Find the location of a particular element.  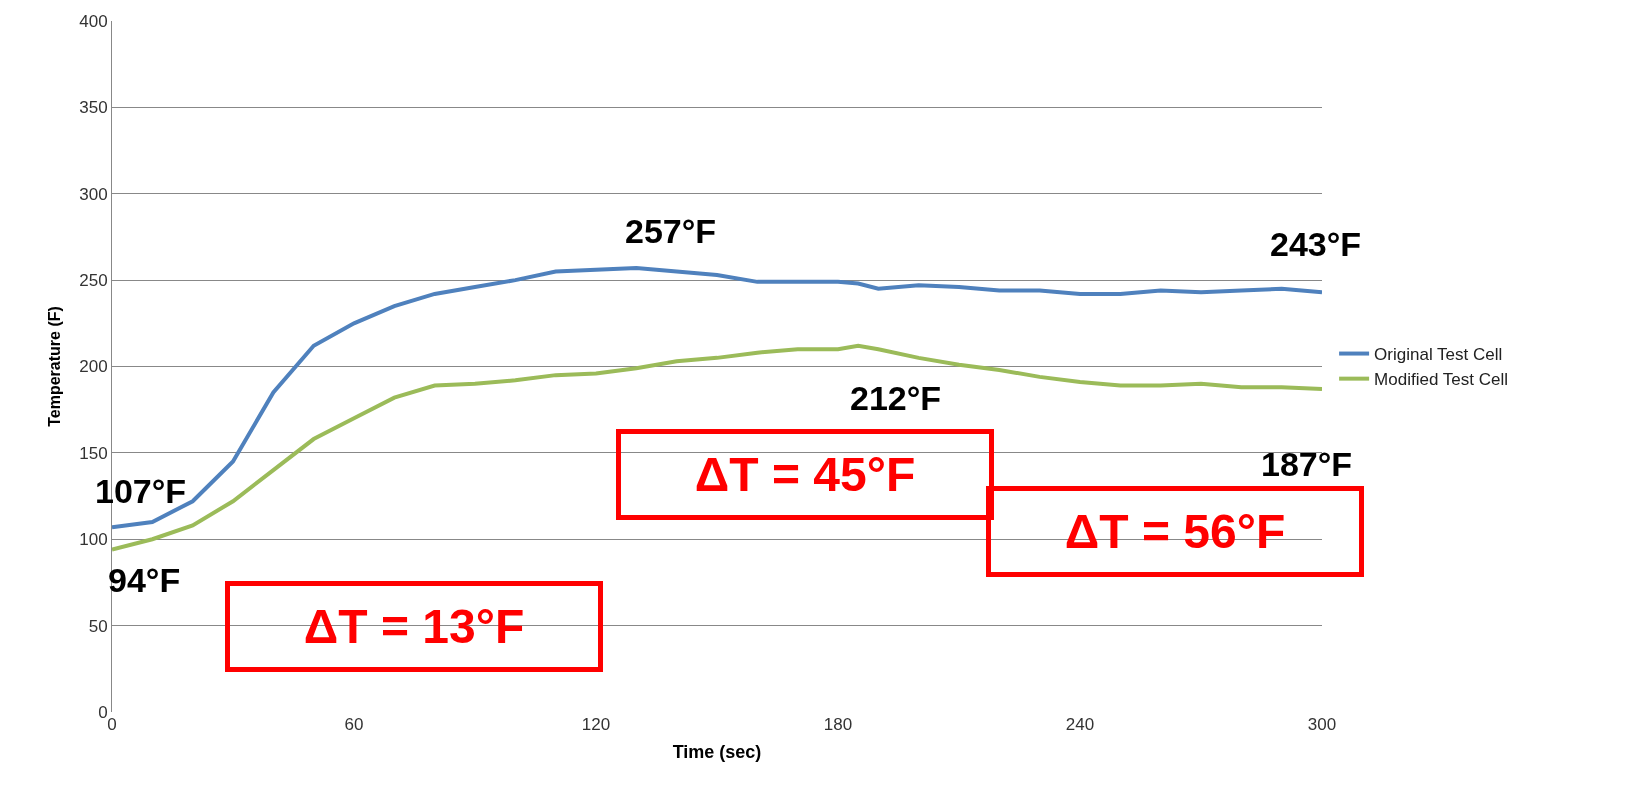

y-tick-label: 100 is located at coordinates (93, 540).